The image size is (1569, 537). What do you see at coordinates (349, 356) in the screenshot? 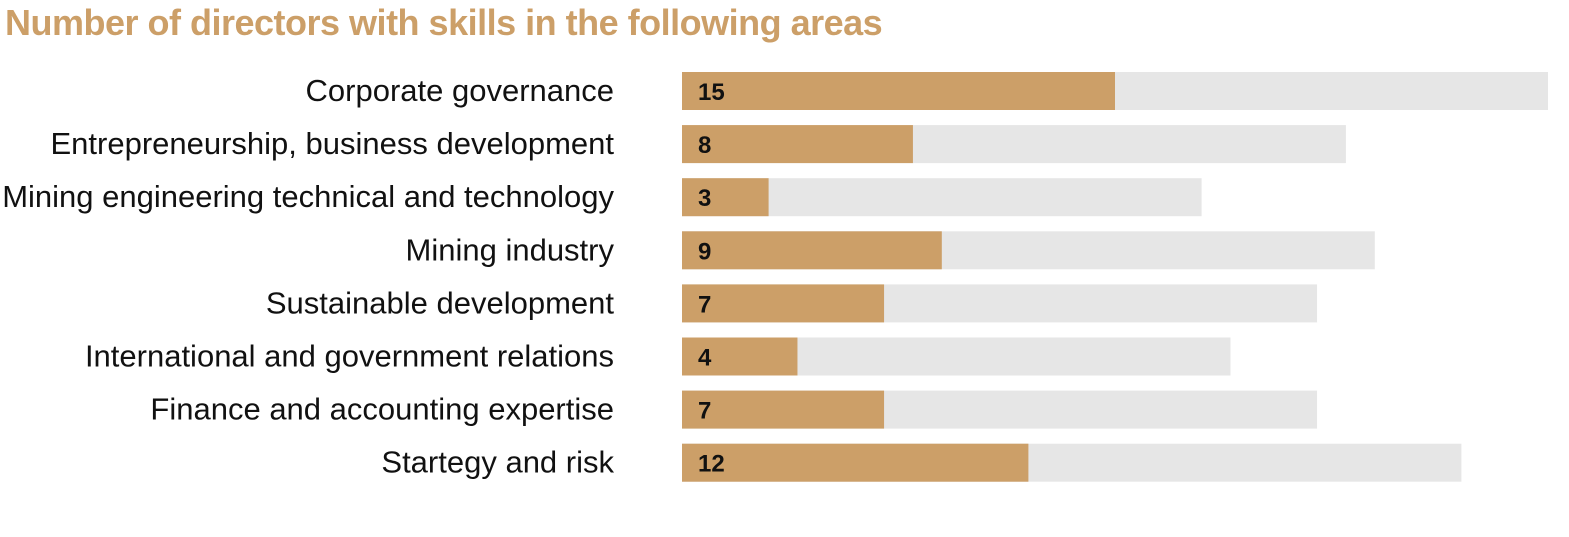
I see `category-label: International and government relations` at bounding box center [349, 356].